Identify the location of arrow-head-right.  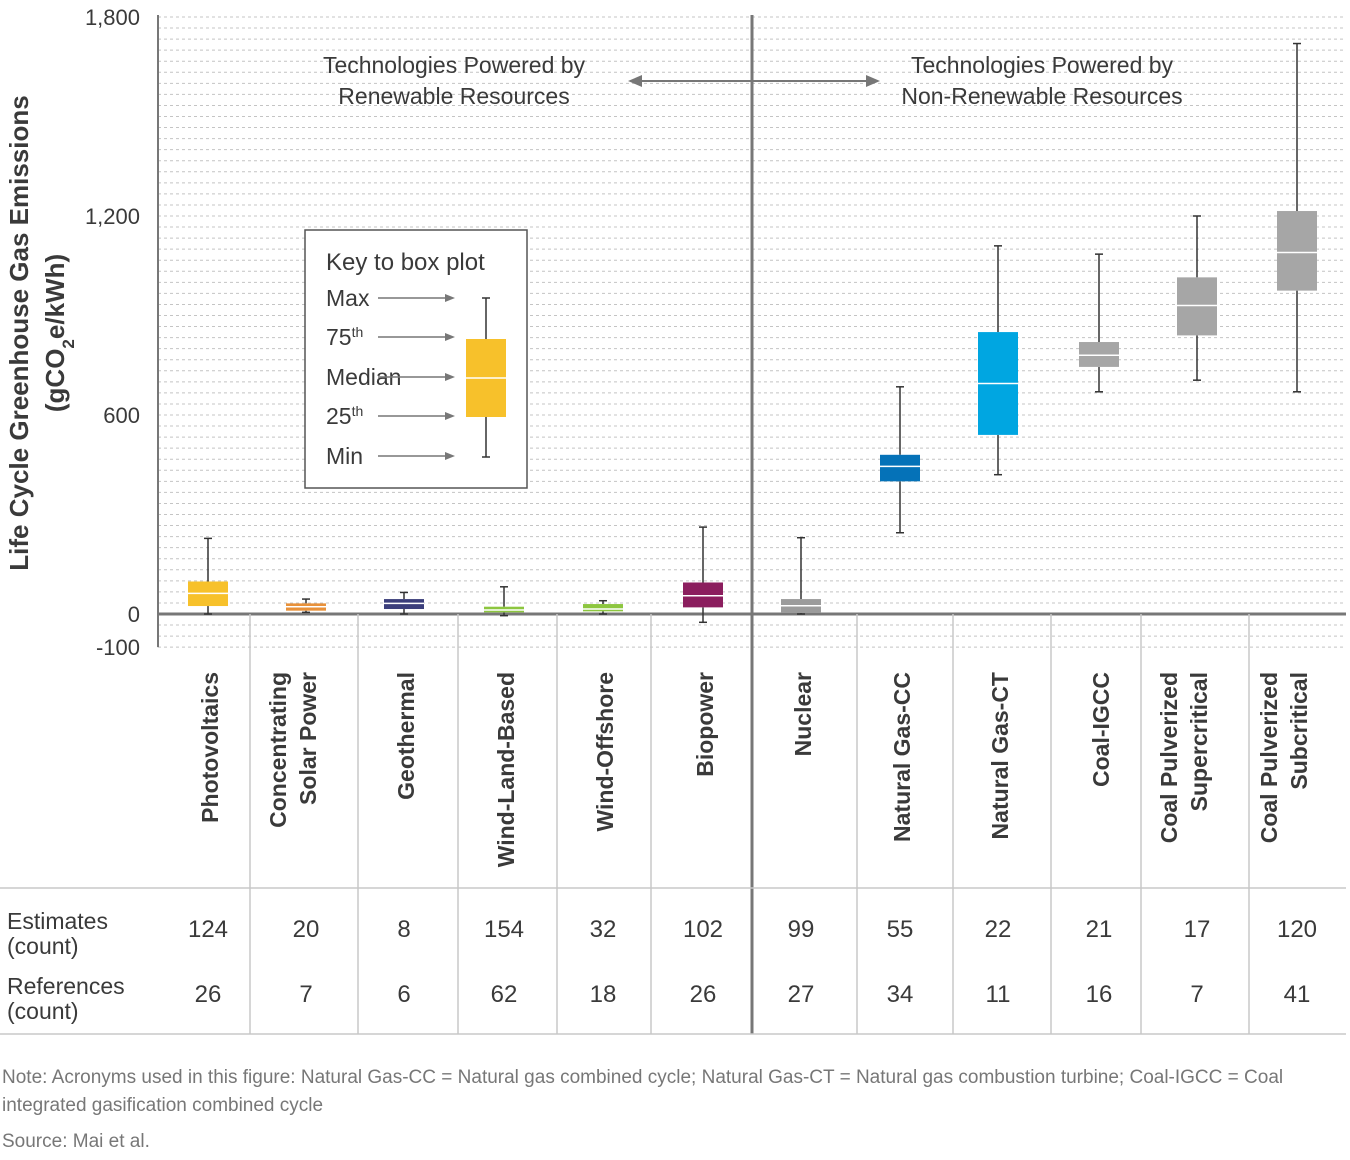
(873, 81).